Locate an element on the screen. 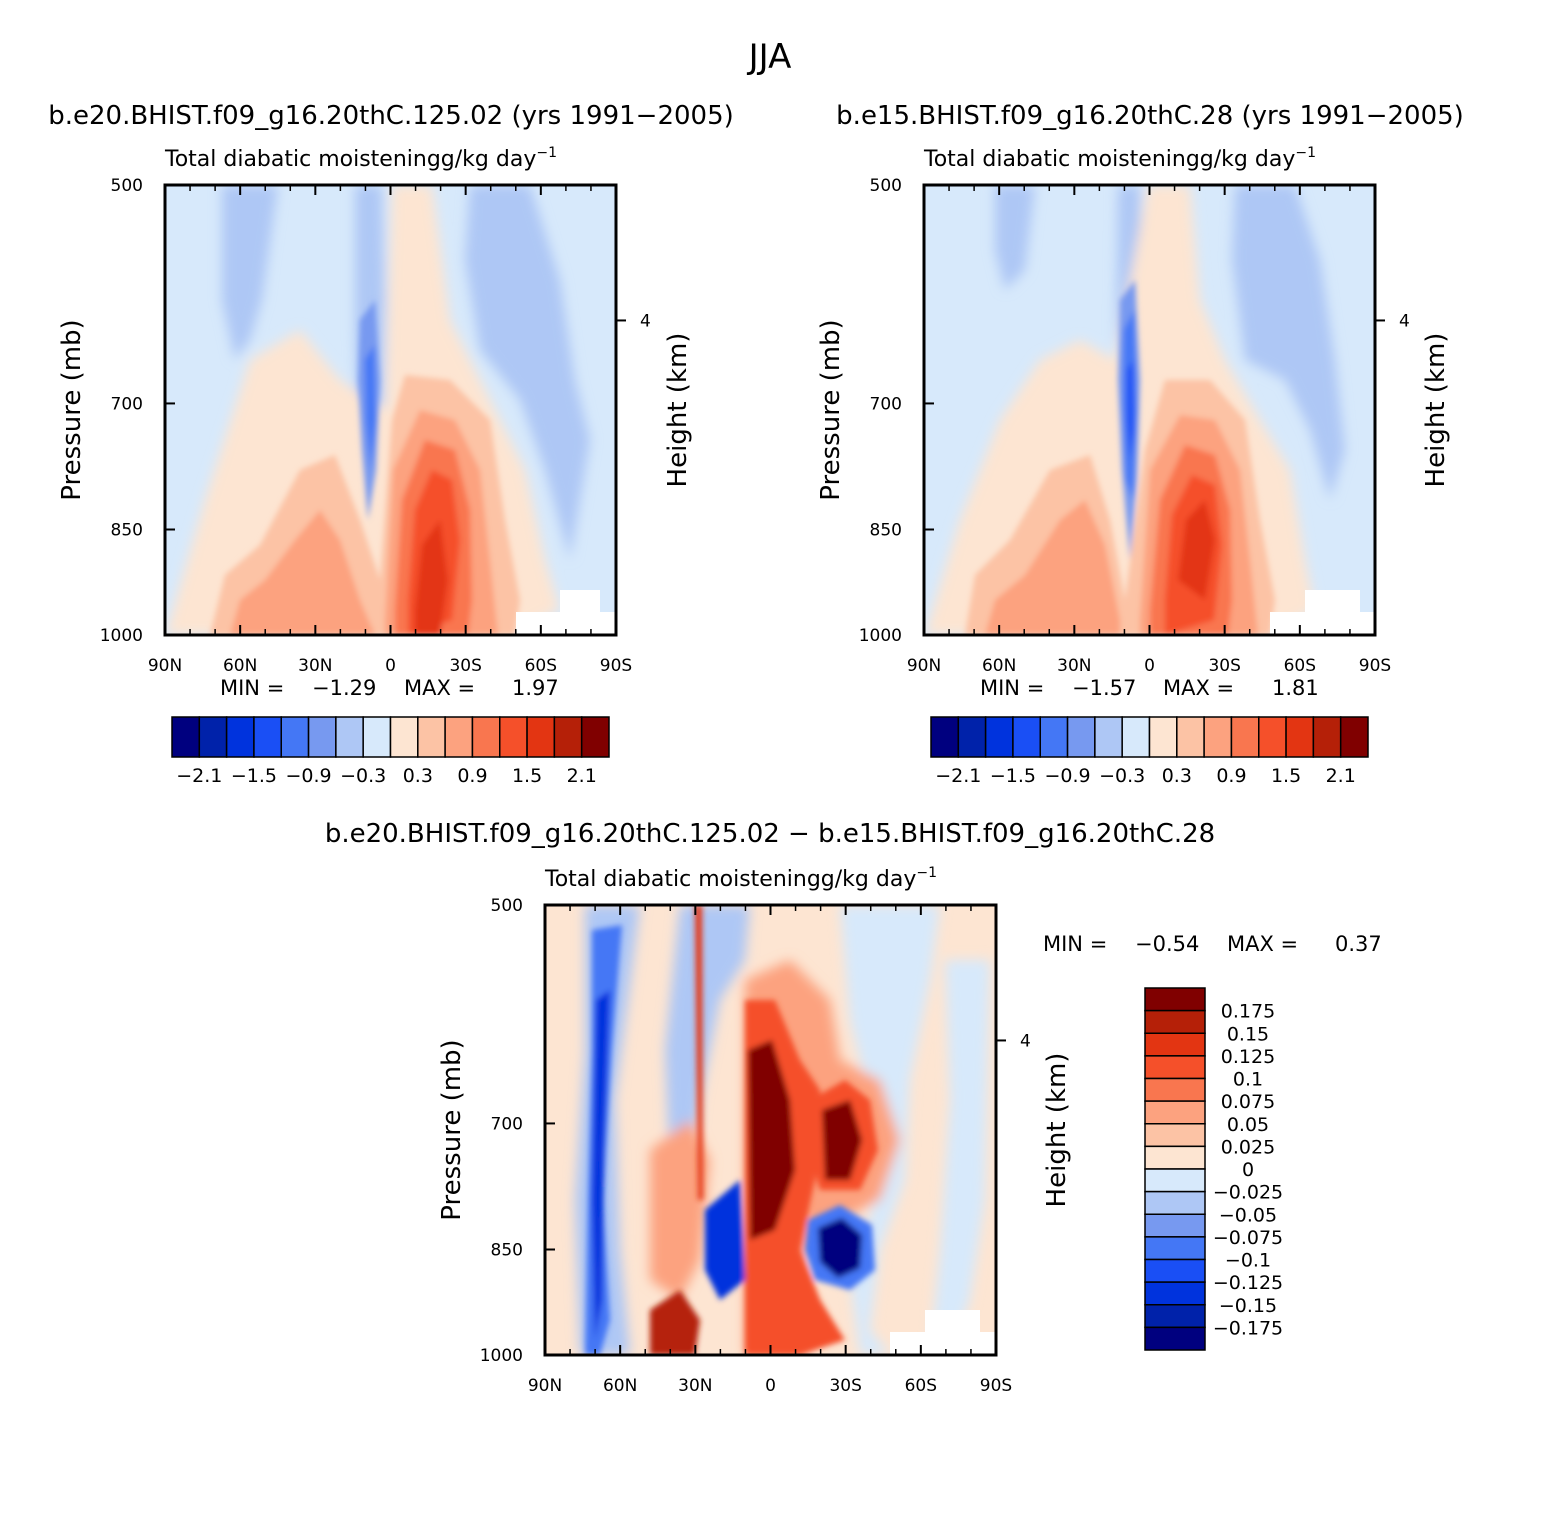 The image size is (1541, 1538). panel-3-max-label: MAX = is located at coordinates (1262, 944).